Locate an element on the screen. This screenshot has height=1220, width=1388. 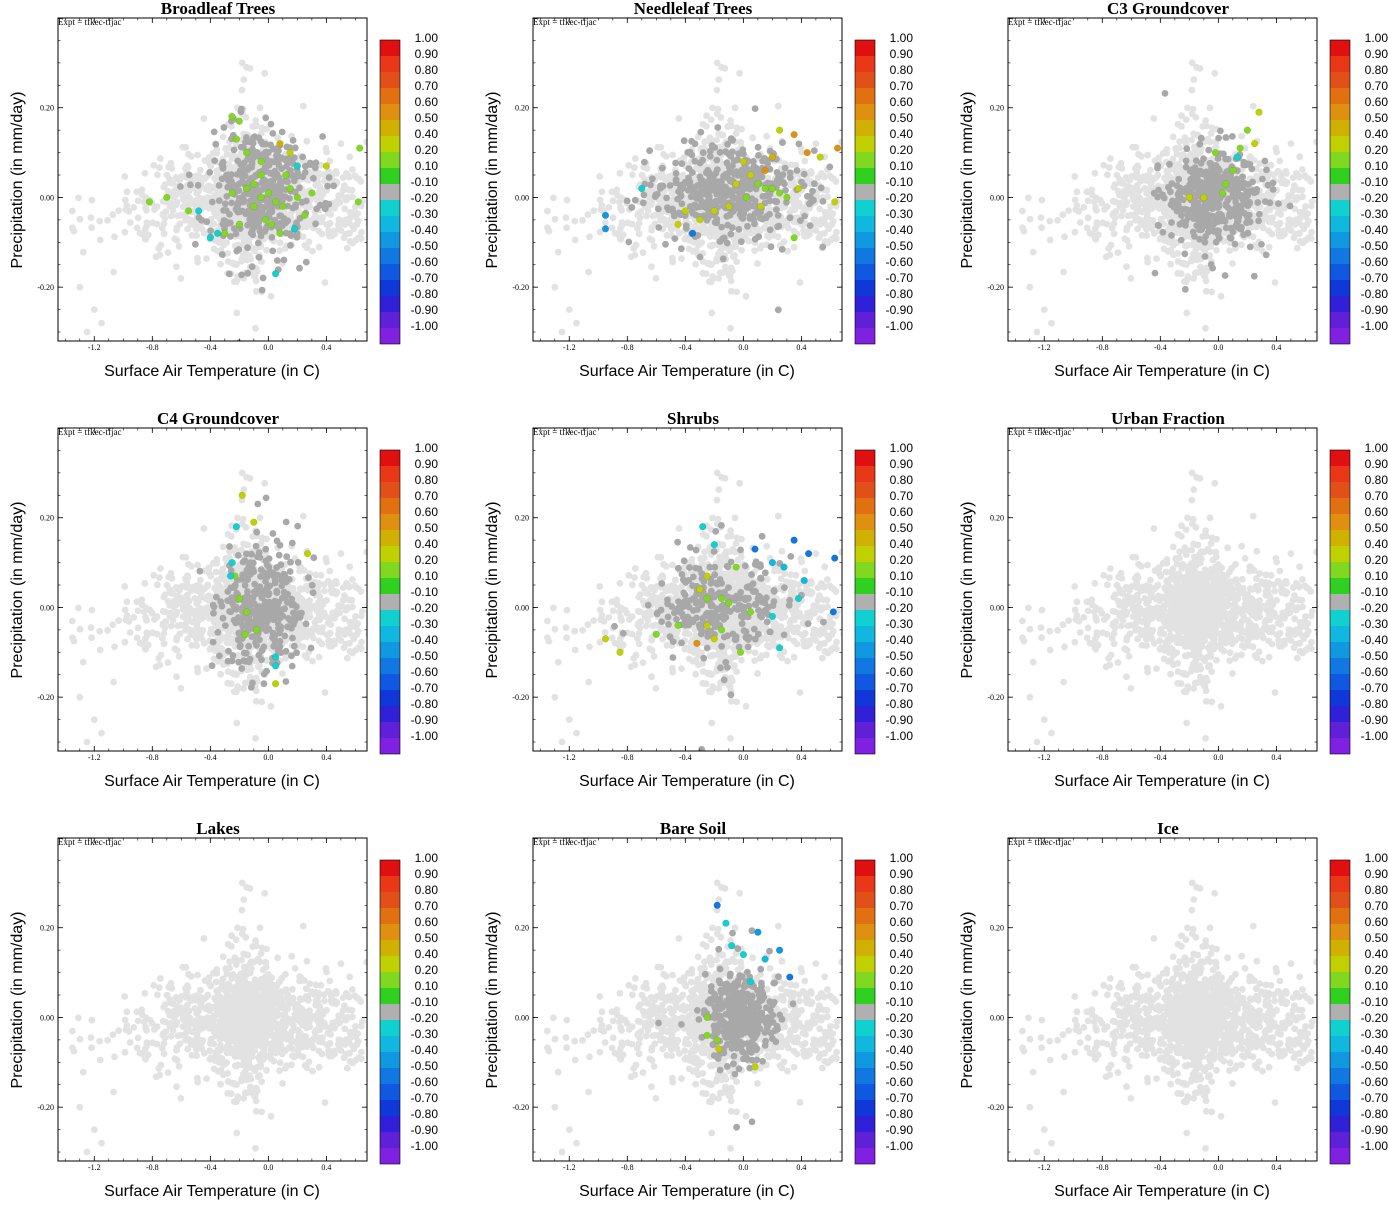
colorbar-label: 1.00 is located at coordinates (427, 38).